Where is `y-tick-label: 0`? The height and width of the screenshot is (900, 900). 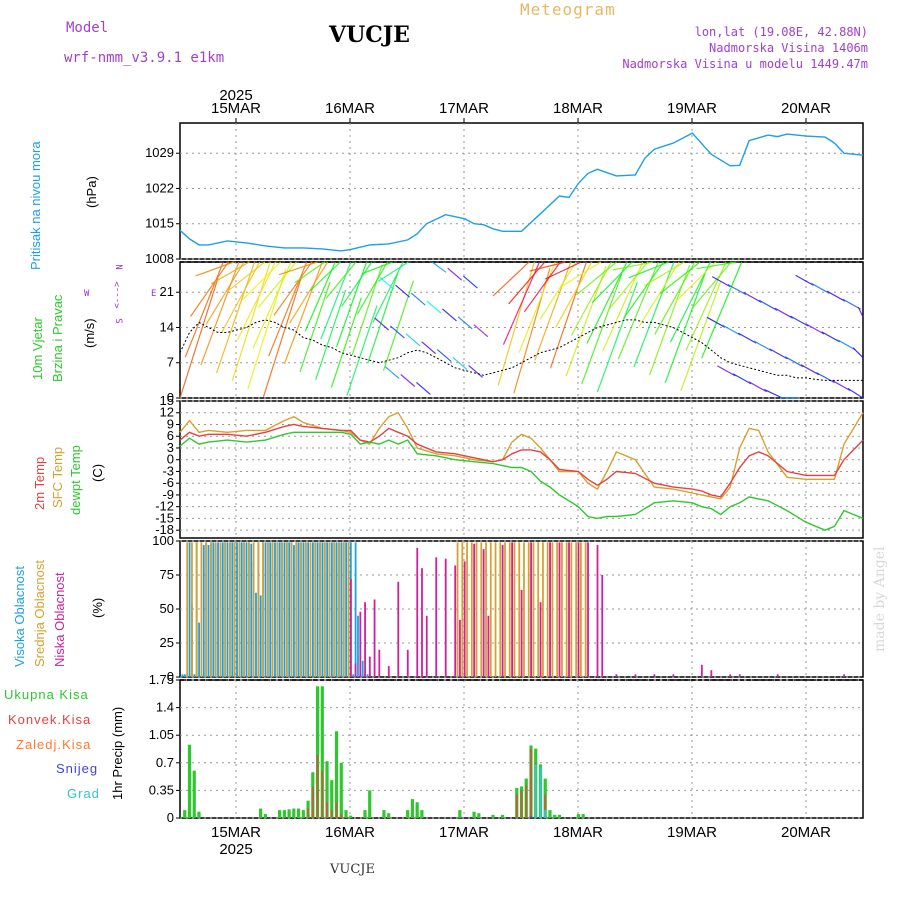
y-tick-label: 0 is located at coordinates (170, 676).